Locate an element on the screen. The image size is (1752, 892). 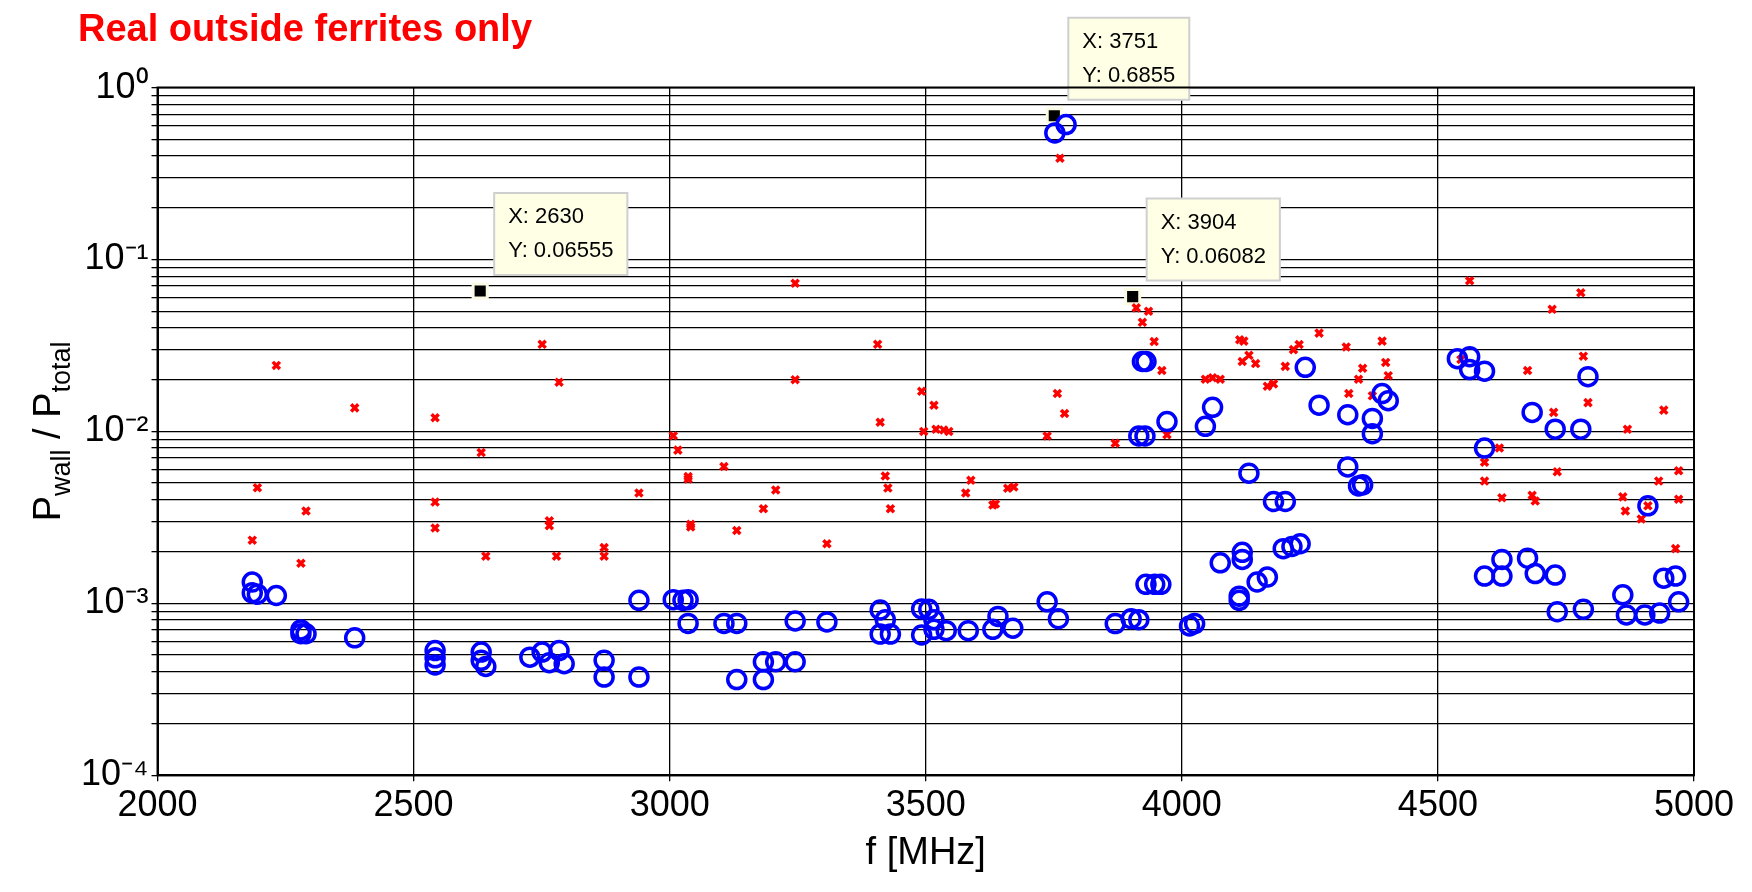
y-tick-label: 10⁻³ is located at coordinates (116, 601).